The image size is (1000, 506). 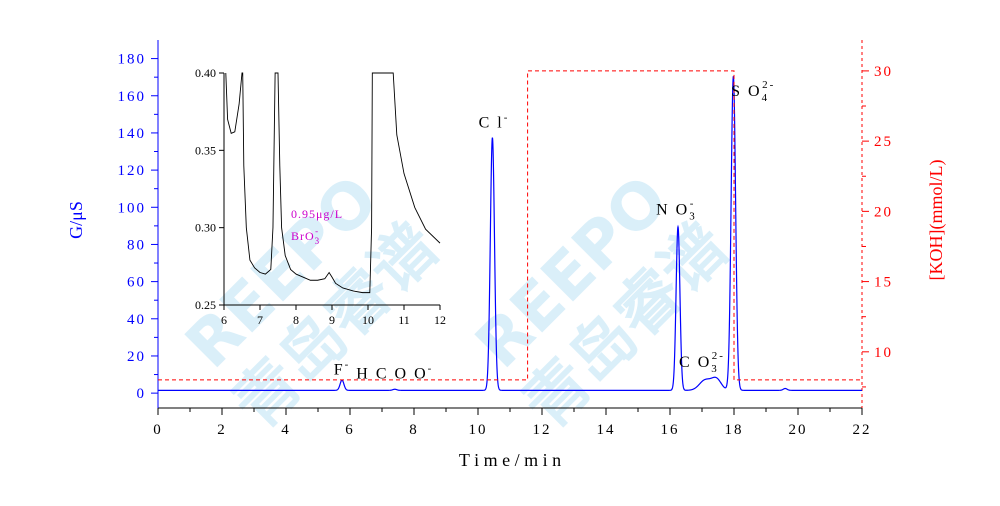 What do you see at coordinates (877, 226) in the screenshot?
I see `y-axis-right: 10 15 20 25 30` at bounding box center [877, 226].